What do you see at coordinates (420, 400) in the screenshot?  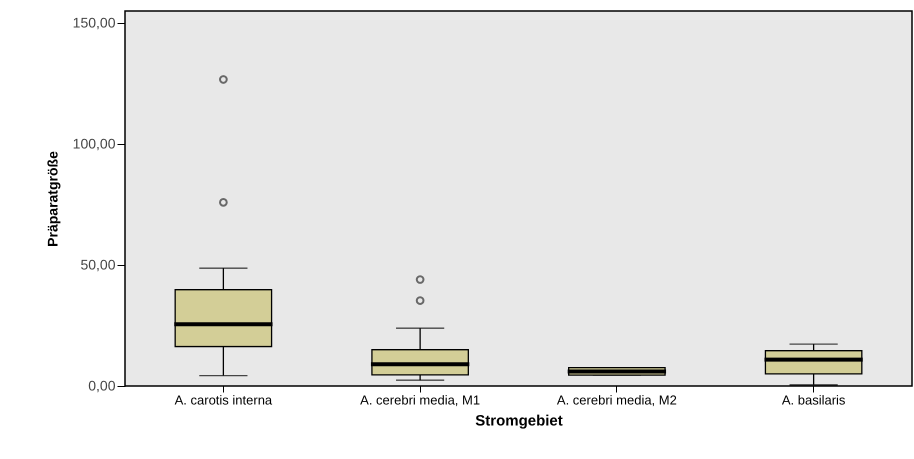 I see `x-tick-label: A. cerebri media, M1` at bounding box center [420, 400].